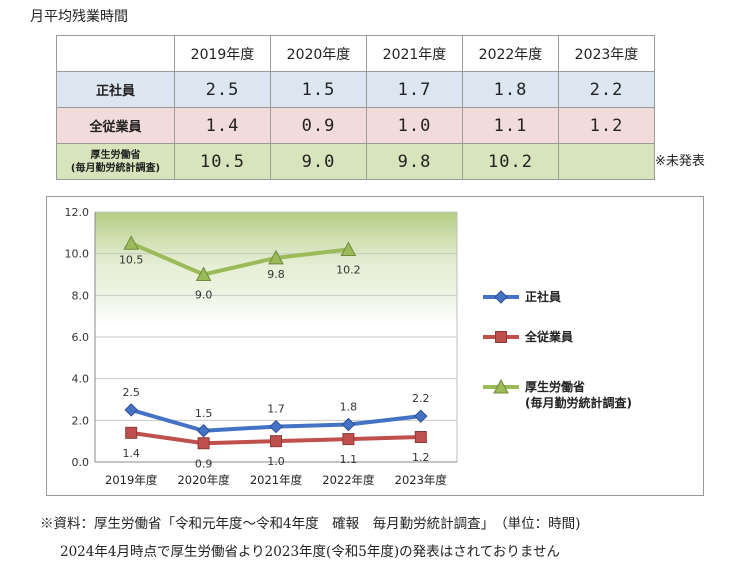  What do you see at coordinates (606, 125) in the screenshot?
I see `table-cell: 1.2` at bounding box center [606, 125].